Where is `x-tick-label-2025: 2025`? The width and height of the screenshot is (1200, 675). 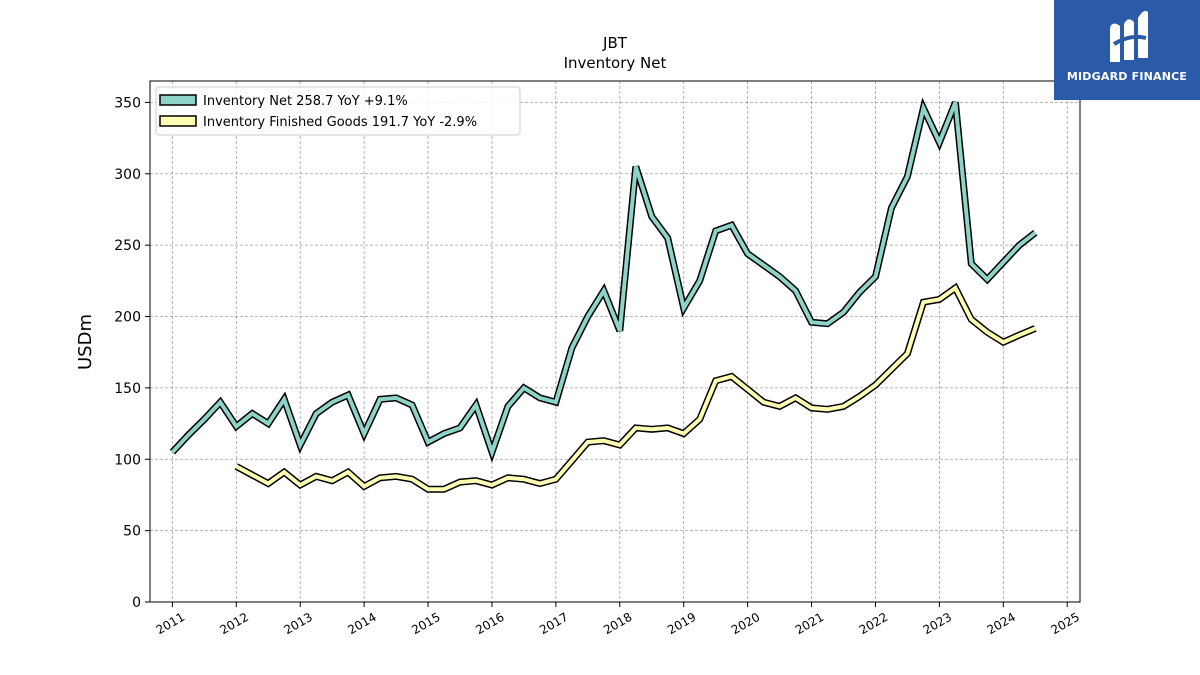 x-tick-label-2025: 2025 is located at coordinates (1064, 623).